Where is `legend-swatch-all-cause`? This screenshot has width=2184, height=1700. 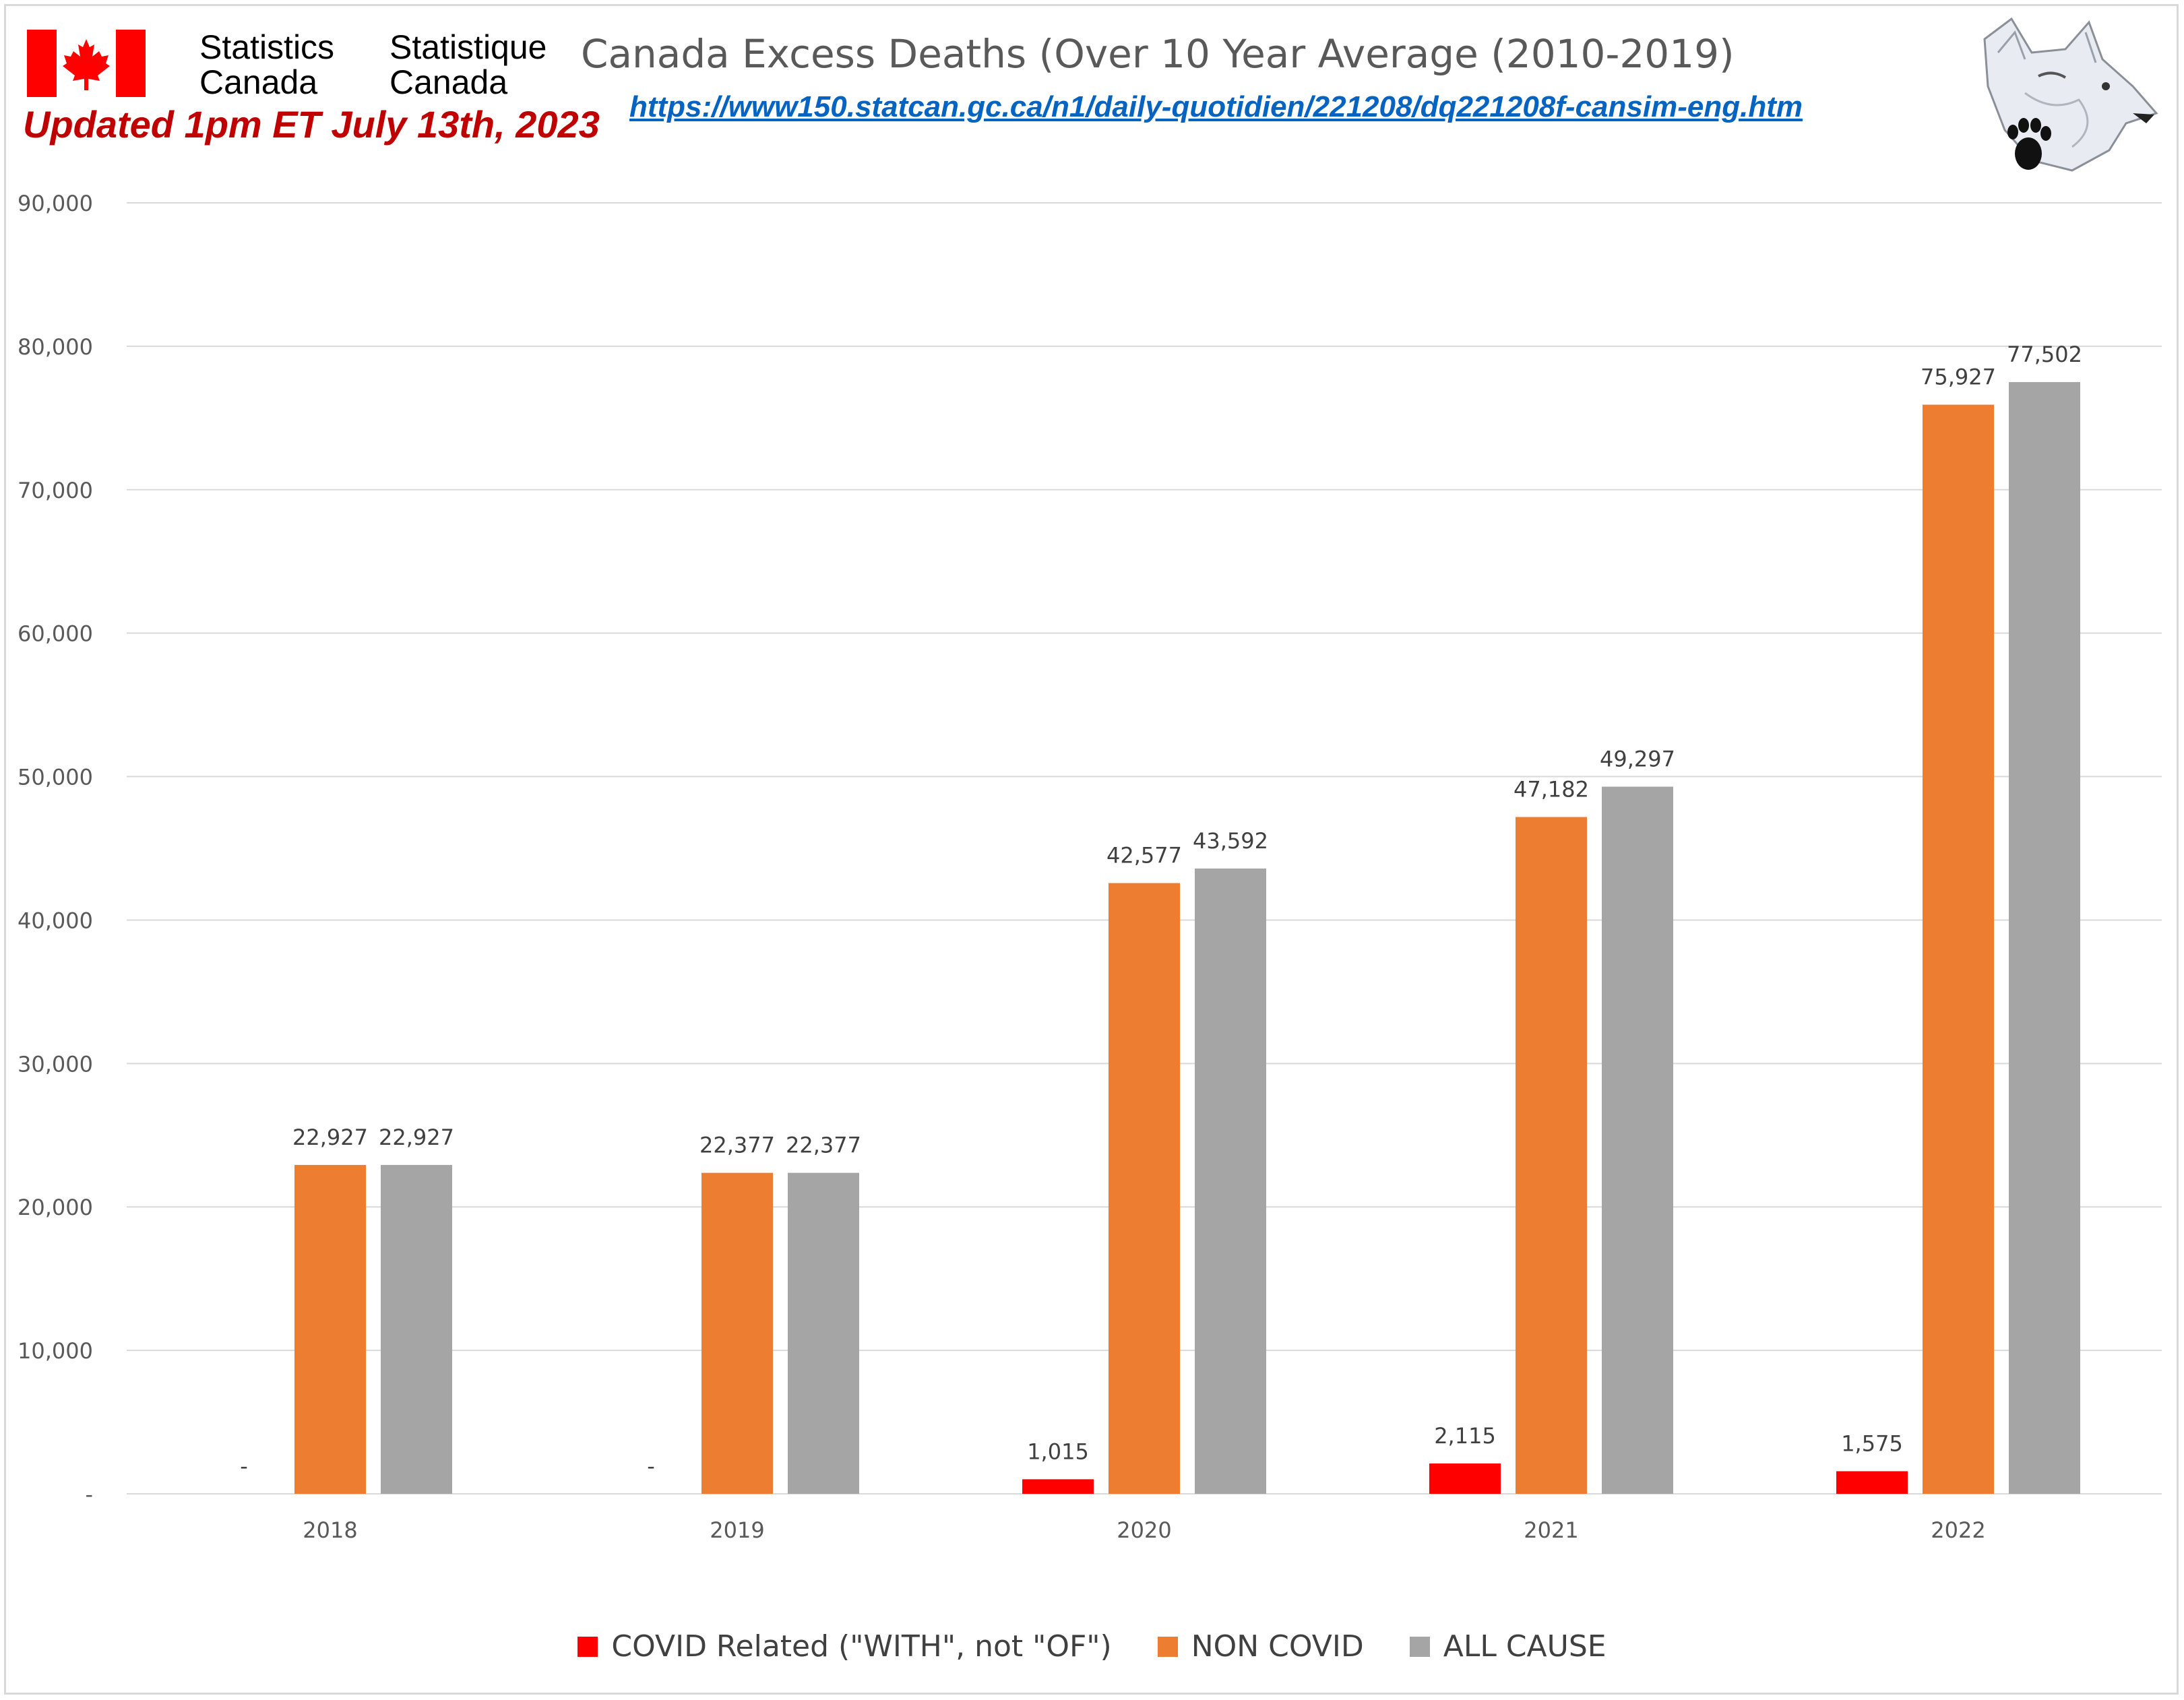 legend-swatch-all-cause is located at coordinates (1419, 1646).